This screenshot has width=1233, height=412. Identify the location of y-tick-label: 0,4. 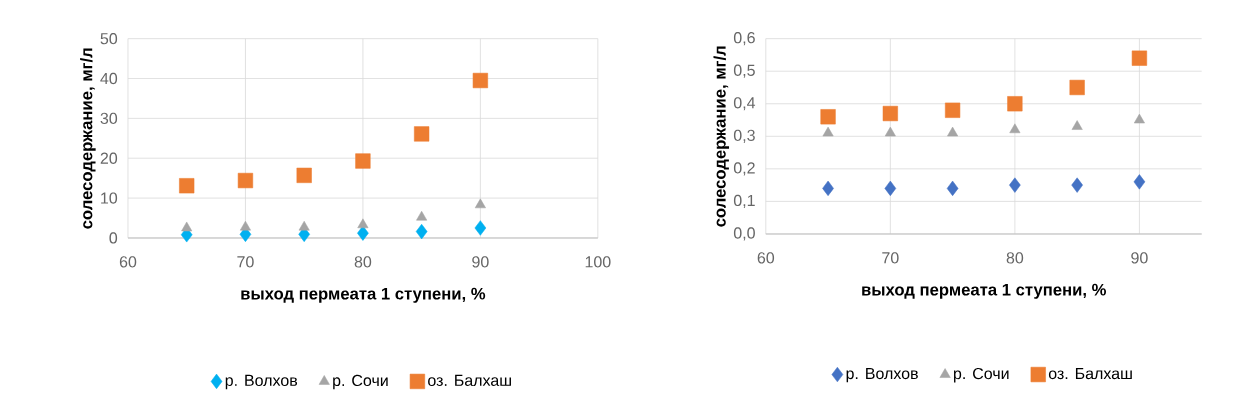
(744, 104).